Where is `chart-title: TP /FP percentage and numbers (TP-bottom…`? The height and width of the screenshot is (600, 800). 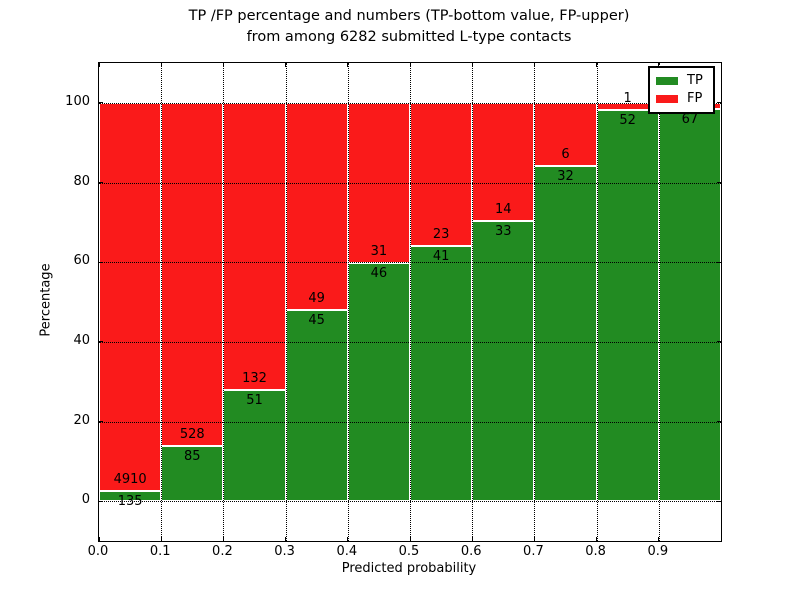
chart-title: TP /FP percentage and numbers (TP-bottom… is located at coordinates (409, 27).